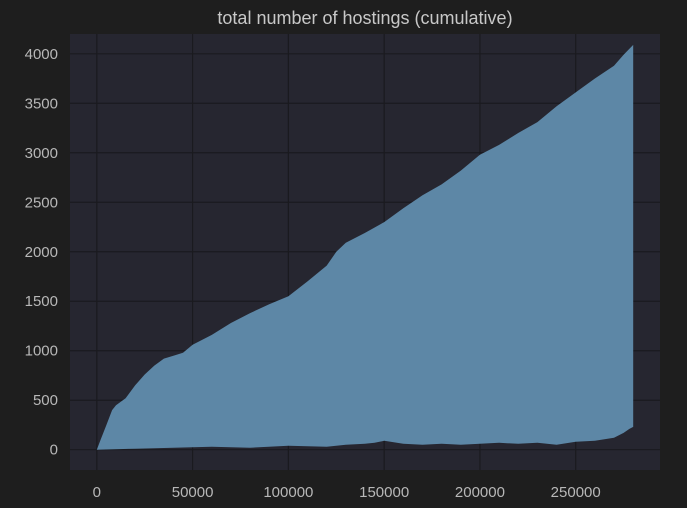 The height and width of the screenshot is (508, 687). Describe the element at coordinates (364, 18) in the screenshot. I see `chart-title: total number of hostings (cumulative)` at that location.